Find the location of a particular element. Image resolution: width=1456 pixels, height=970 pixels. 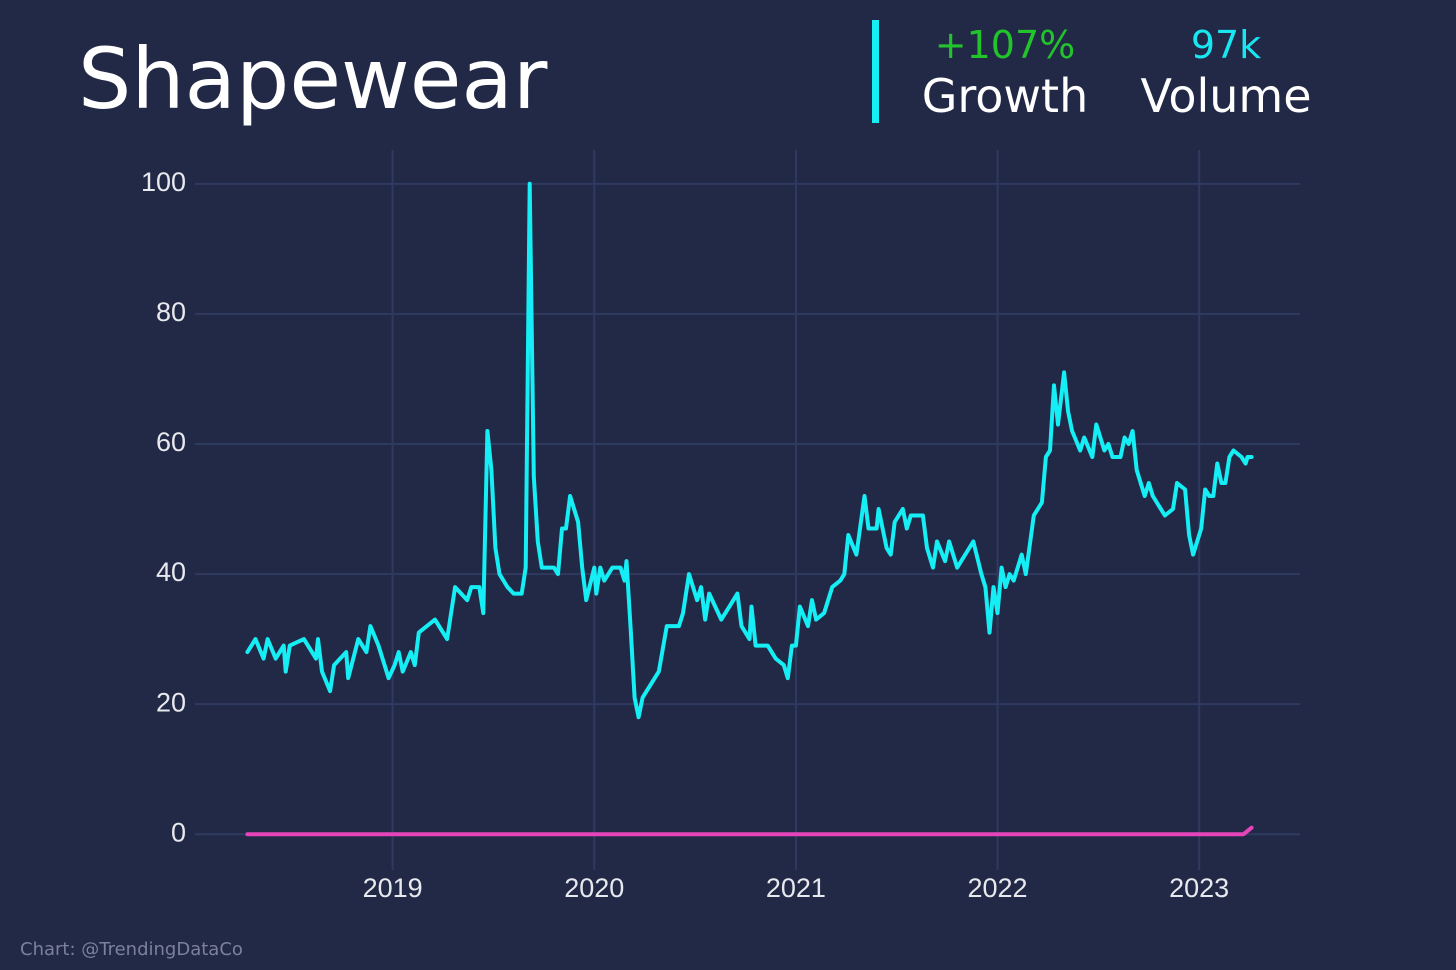

x-tick-label: 2019 is located at coordinates (393, 888).